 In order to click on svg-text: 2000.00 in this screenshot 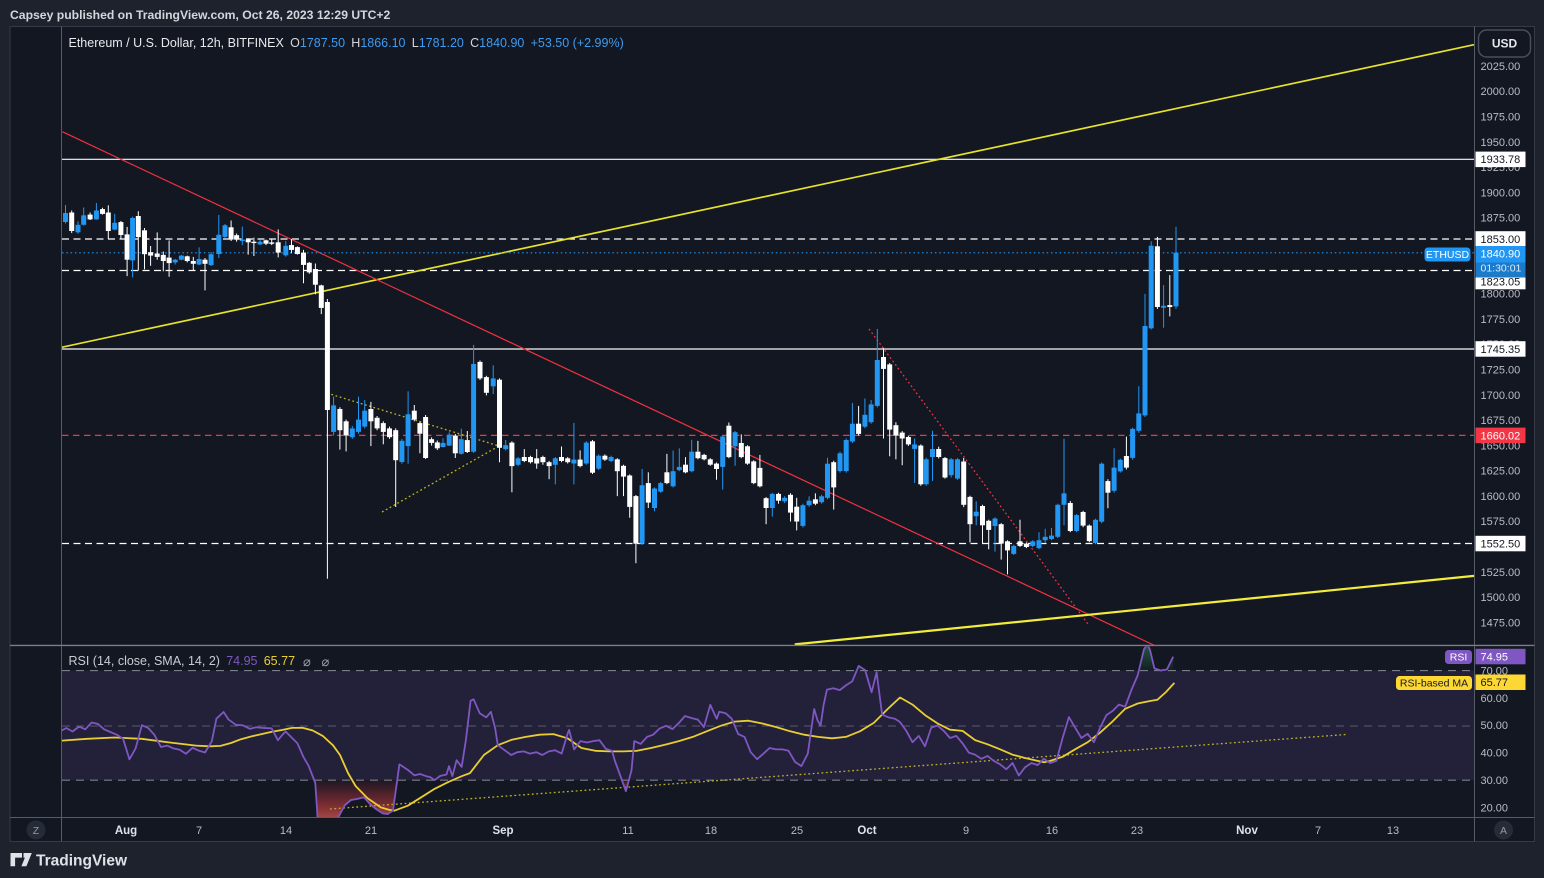, I will do `click(1501, 92)`.